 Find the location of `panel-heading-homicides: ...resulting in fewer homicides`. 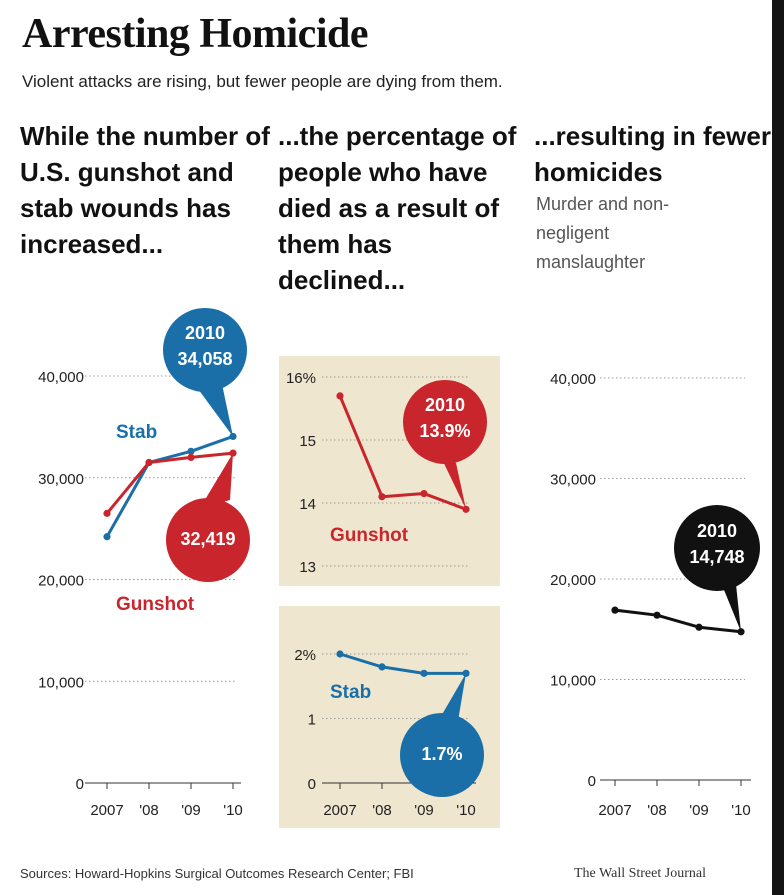

panel-heading-homicides: ...resulting in fewer homicides is located at coordinates (652, 154).